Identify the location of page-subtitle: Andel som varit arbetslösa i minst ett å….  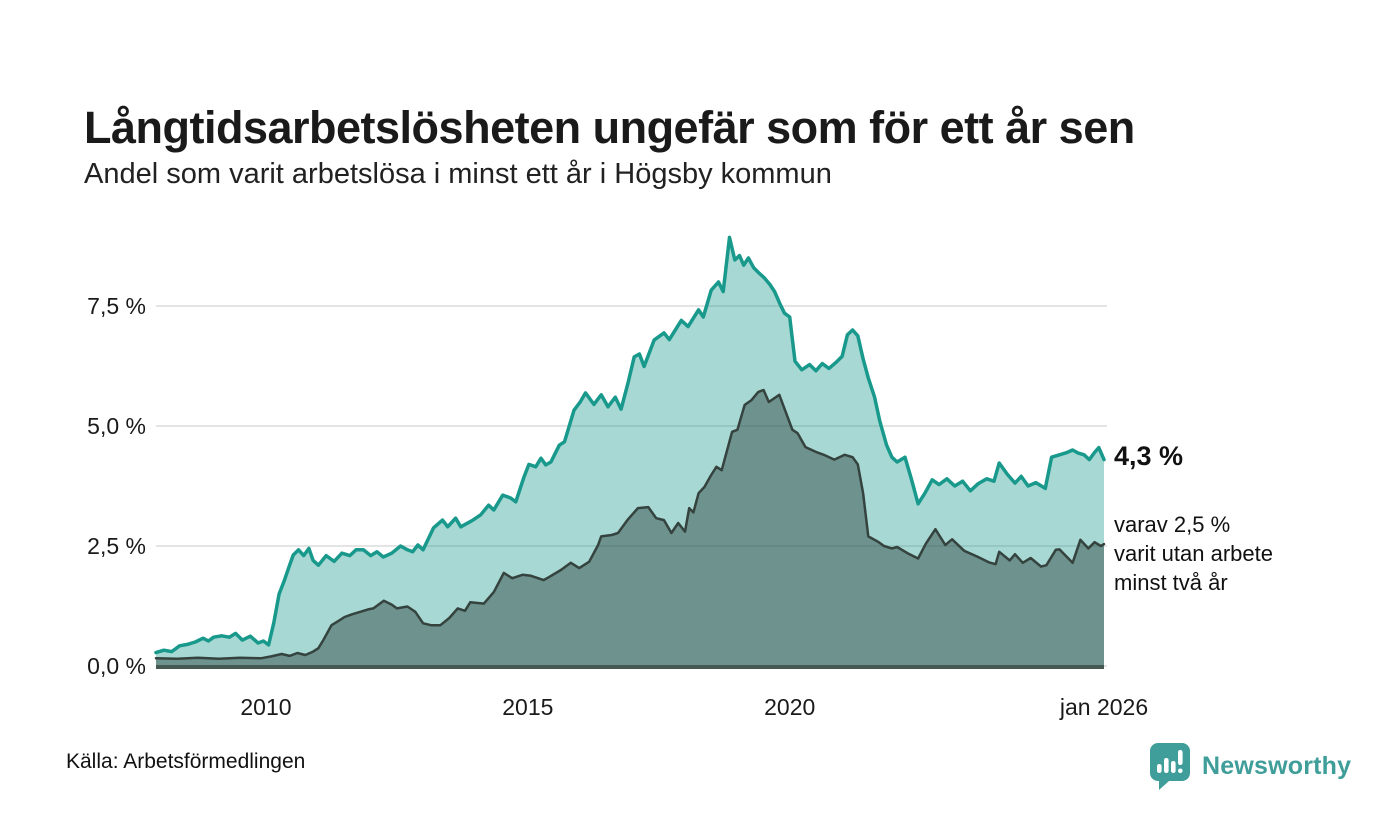
(458, 174).